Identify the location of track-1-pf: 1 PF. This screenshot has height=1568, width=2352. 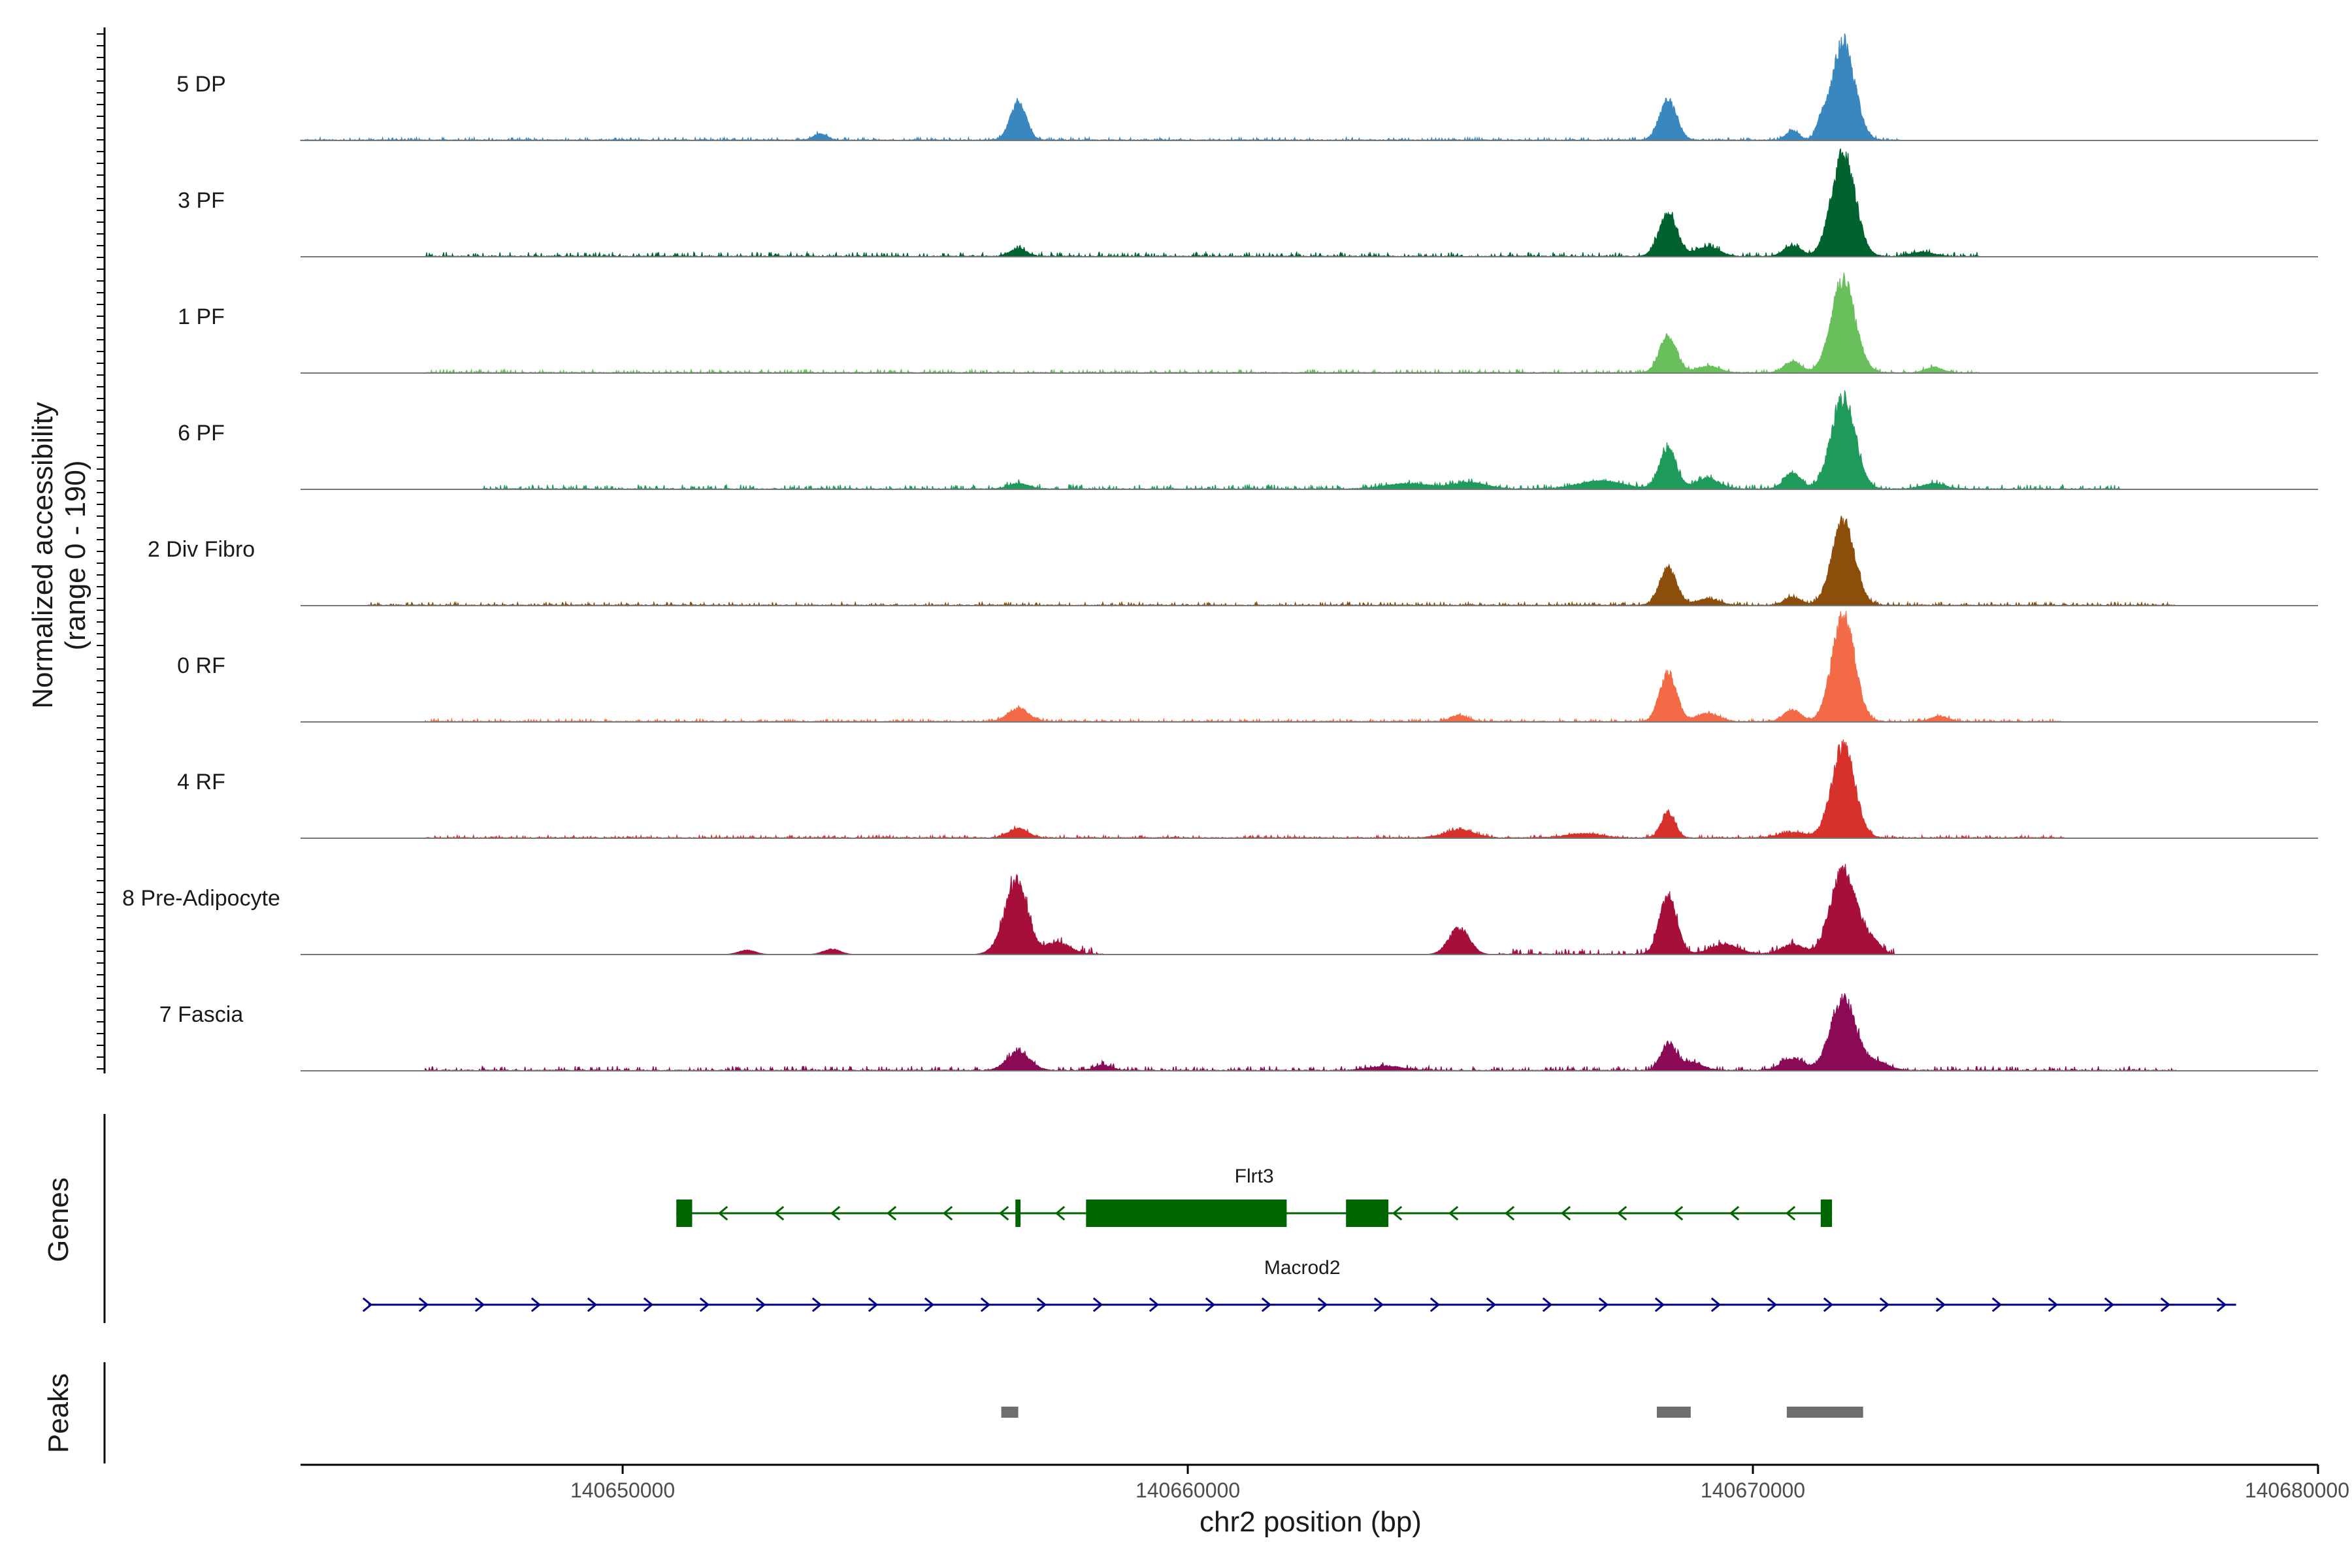
(1248, 323).